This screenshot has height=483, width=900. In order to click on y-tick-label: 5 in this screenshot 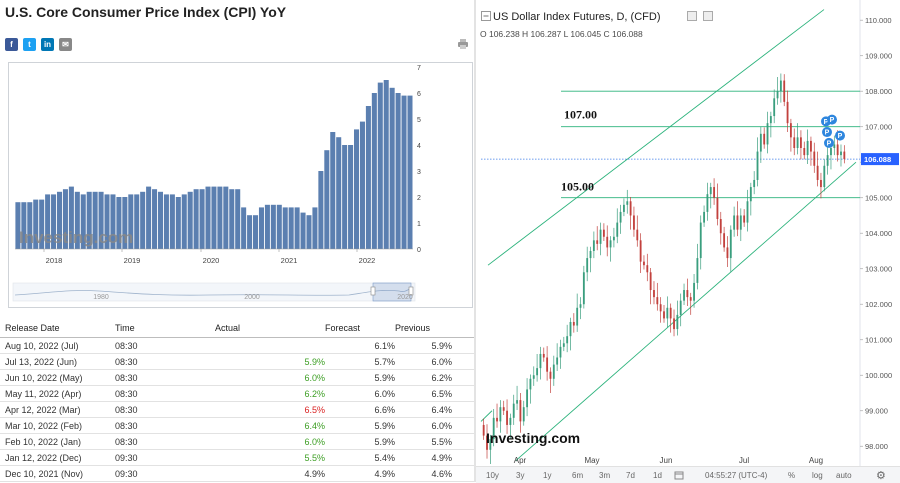, I will do `click(419, 120)`.